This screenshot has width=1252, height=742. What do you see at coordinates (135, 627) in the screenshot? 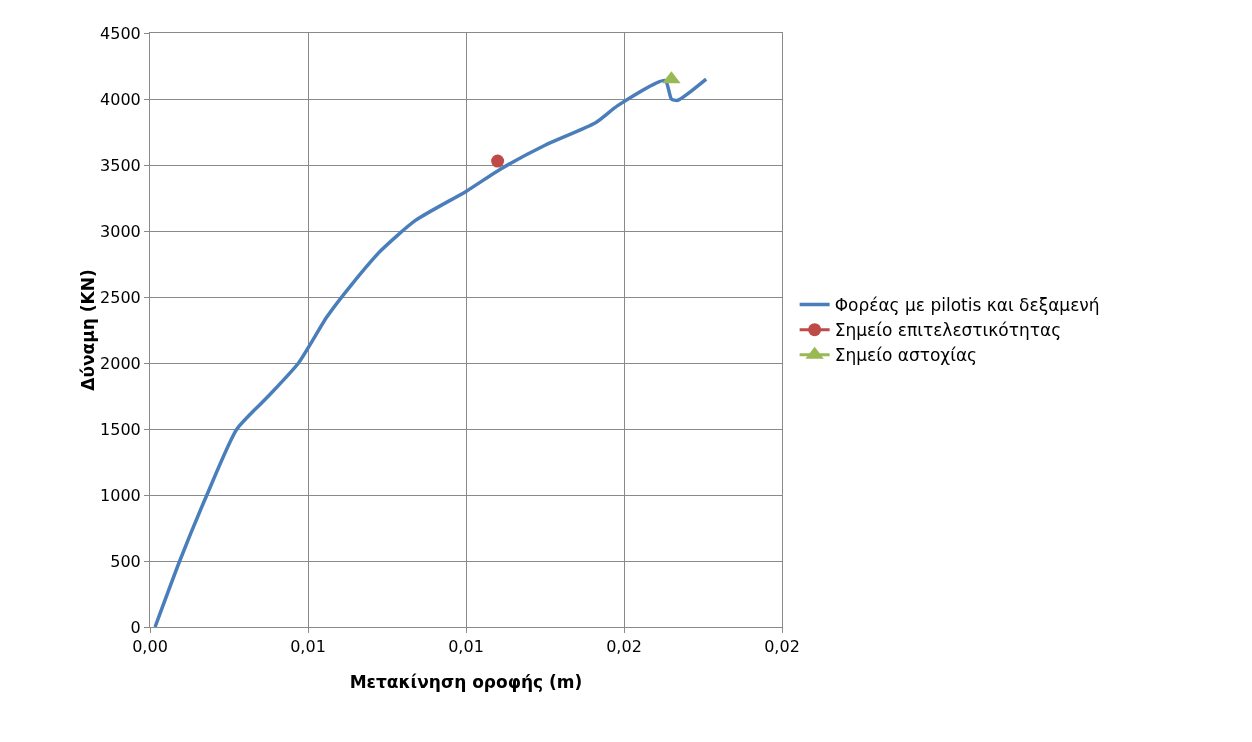
I see `y-tick-label: 0` at bounding box center [135, 627].